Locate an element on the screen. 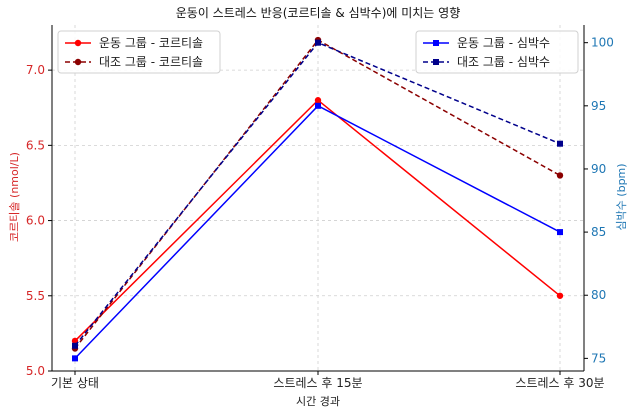 The height and width of the screenshot is (414, 640). x-tick-label: 기본 상태 is located at coordinates (75, 383).